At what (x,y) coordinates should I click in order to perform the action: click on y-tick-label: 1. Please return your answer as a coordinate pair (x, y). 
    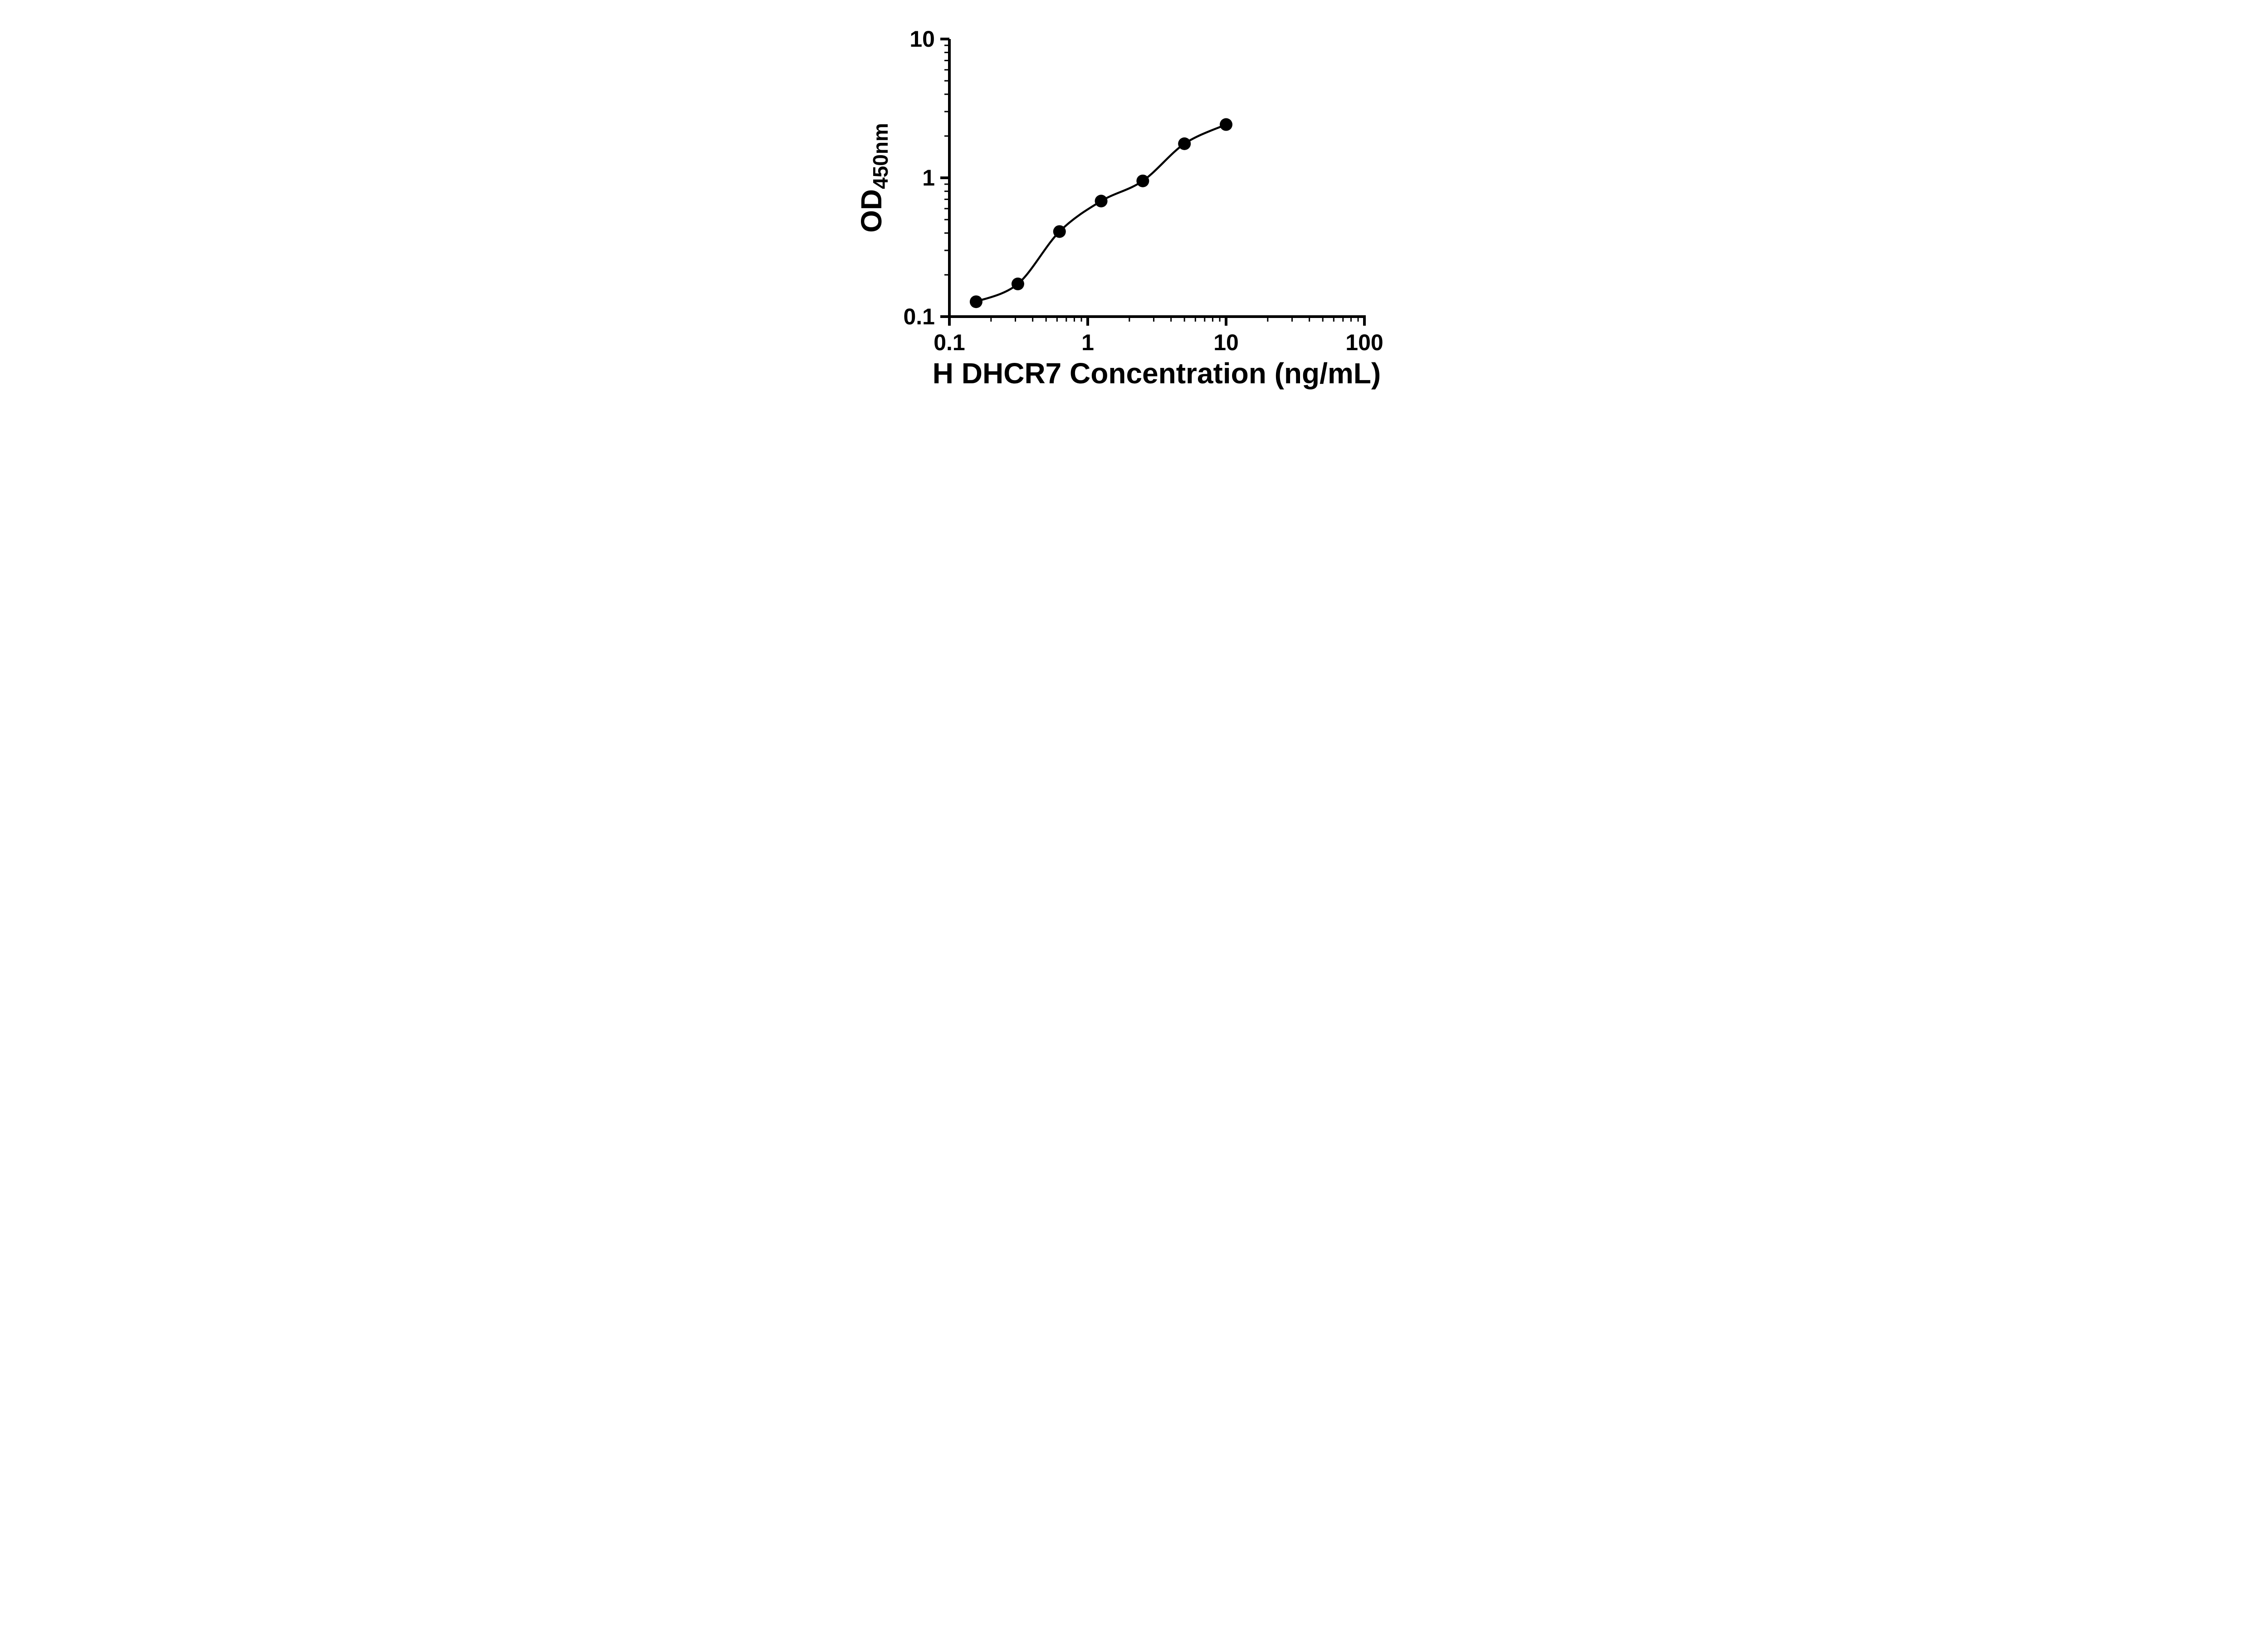
    Looking at the image, I should click on (929, 178).